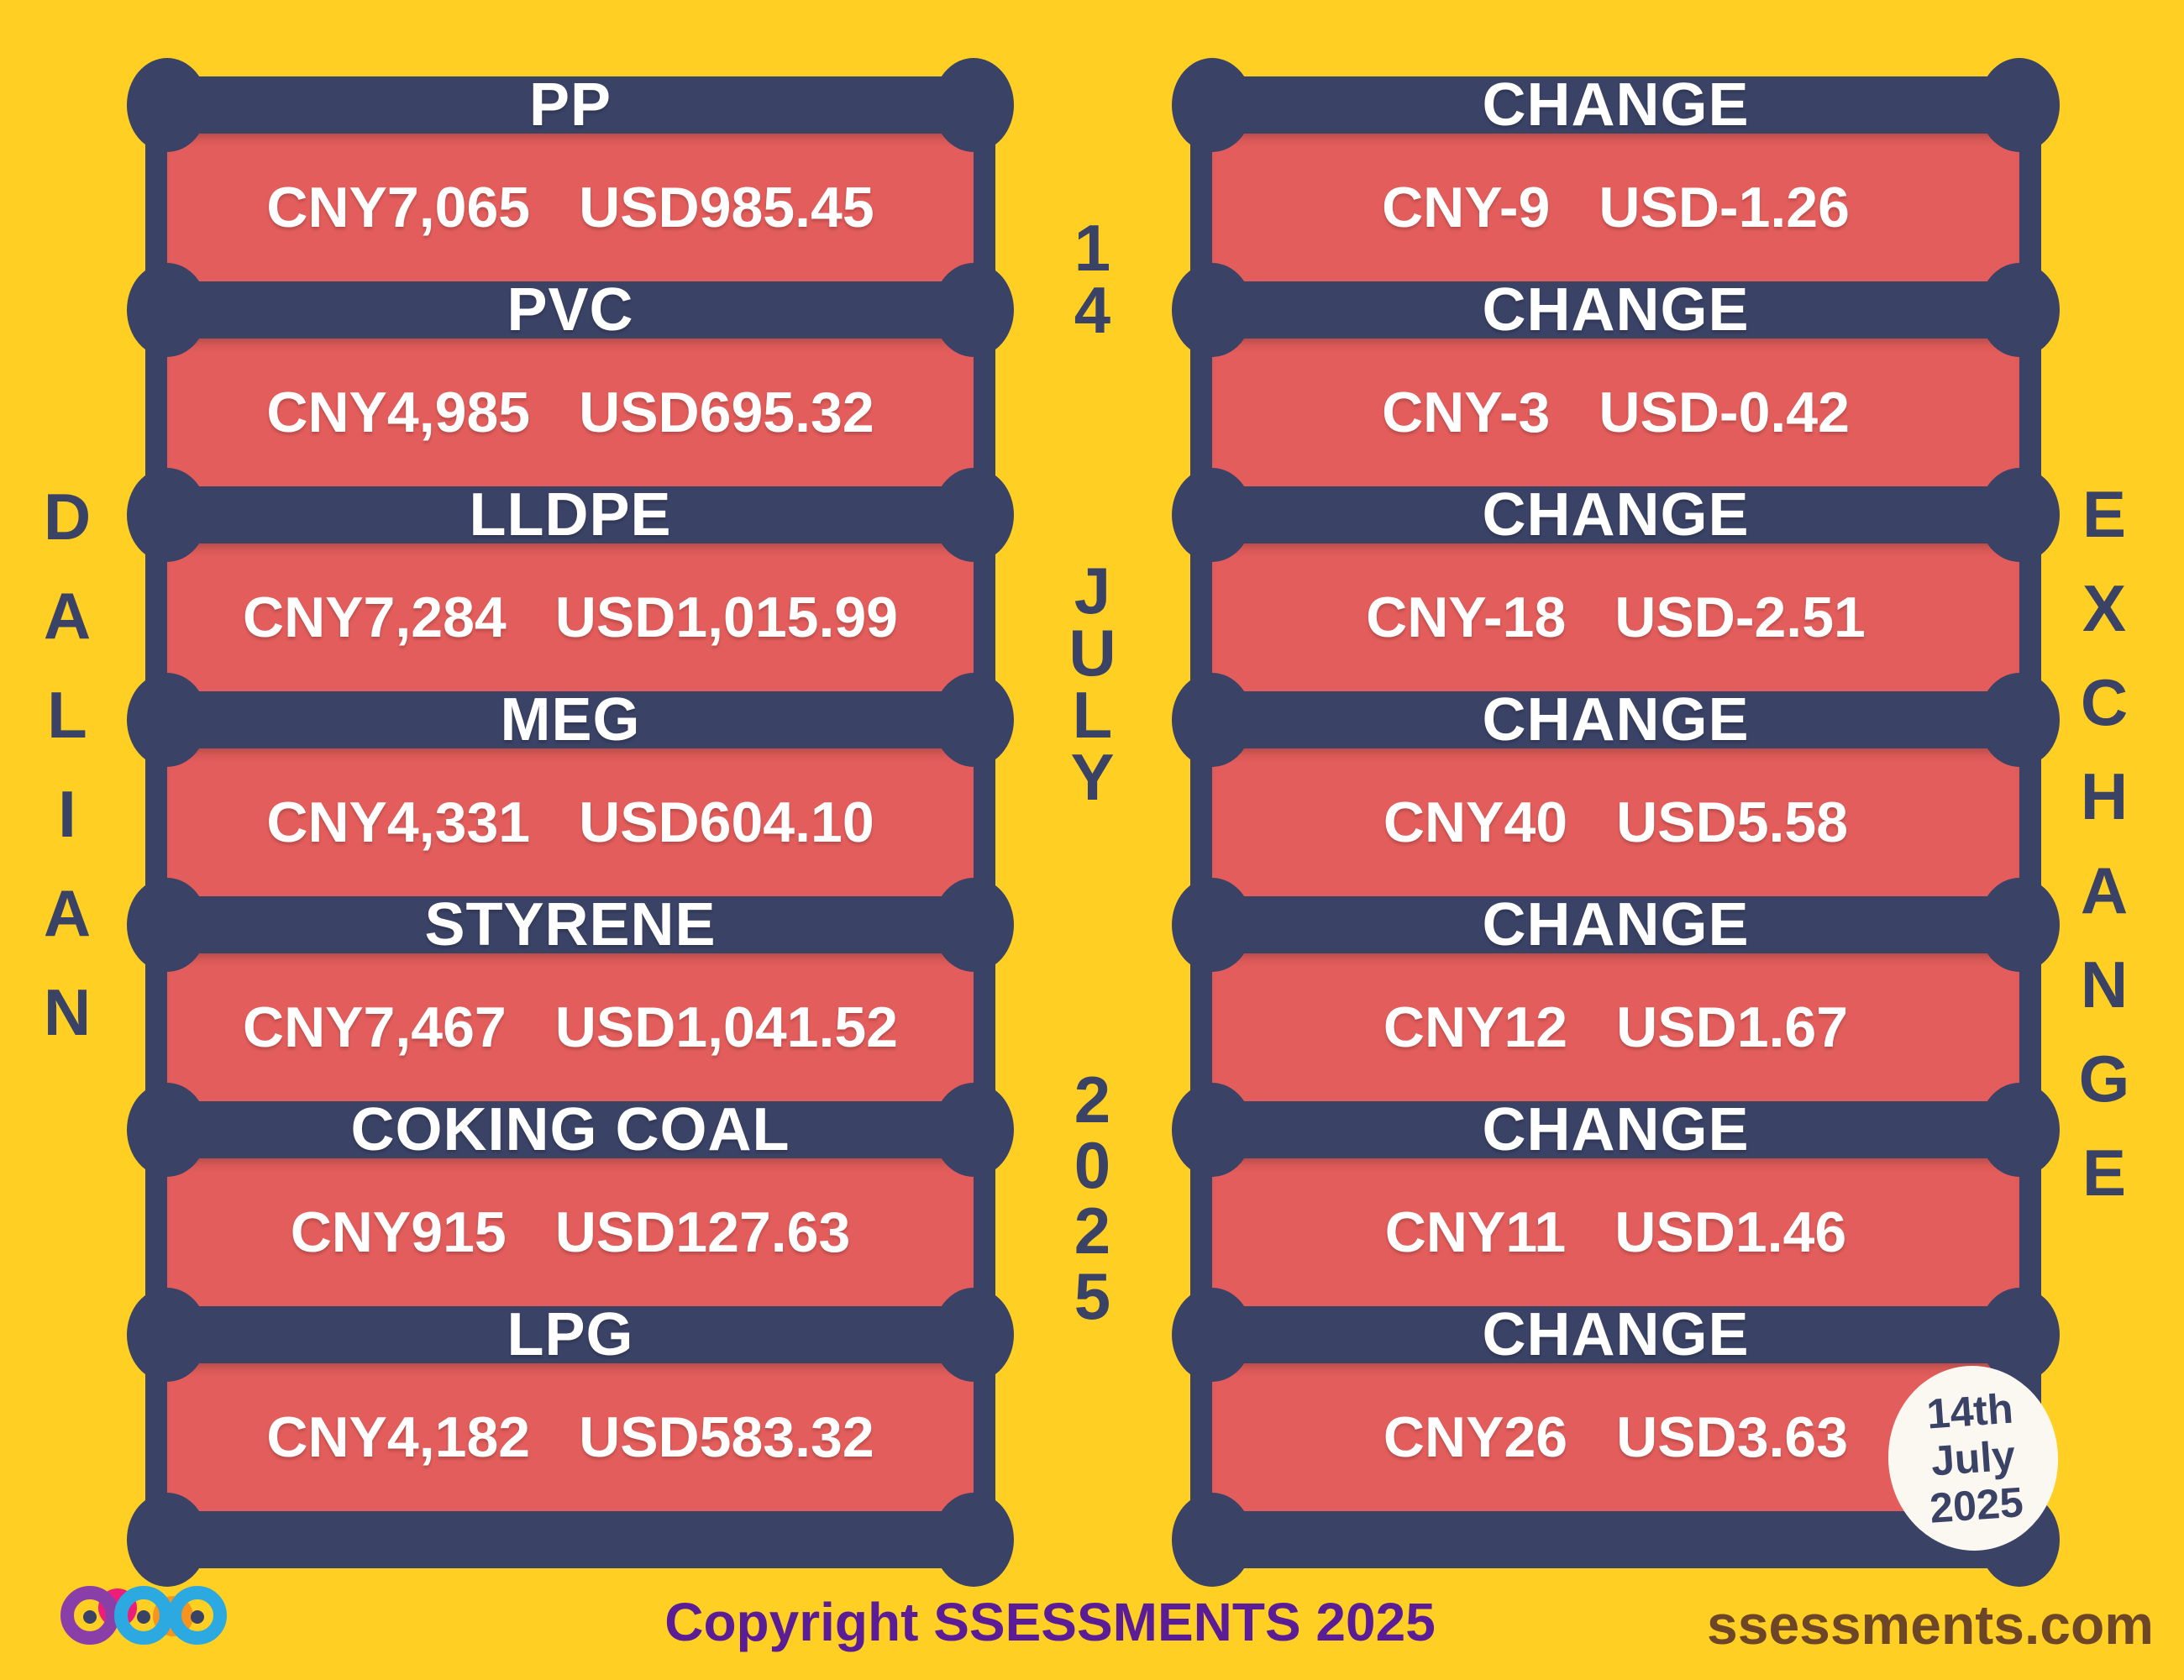  I want to click on website-text: ssessments.com, so click(1930, 1624).